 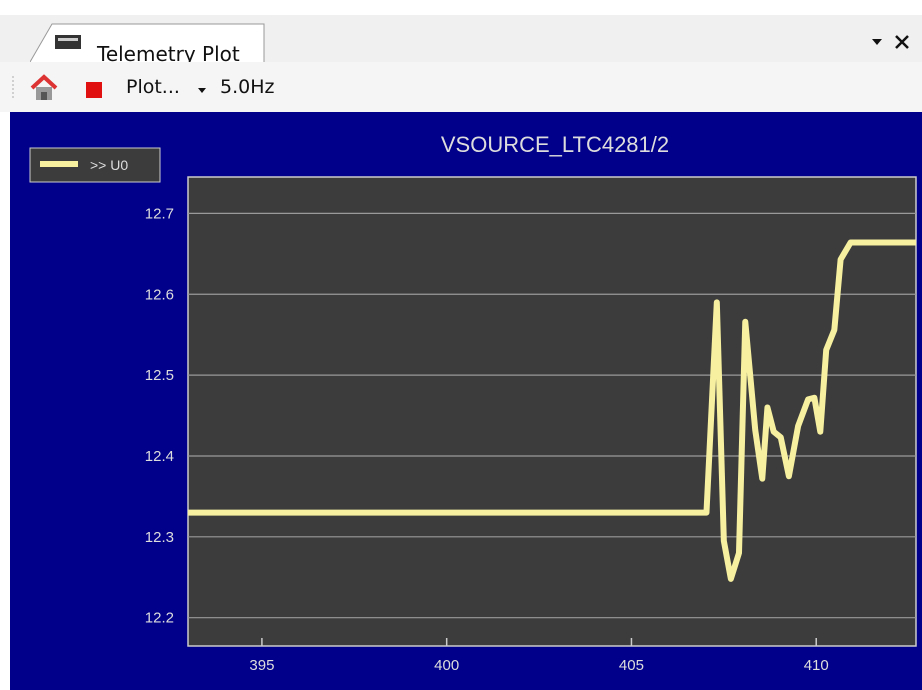 I want to click on x-tick-label: 410, so click(x=816, y=665).